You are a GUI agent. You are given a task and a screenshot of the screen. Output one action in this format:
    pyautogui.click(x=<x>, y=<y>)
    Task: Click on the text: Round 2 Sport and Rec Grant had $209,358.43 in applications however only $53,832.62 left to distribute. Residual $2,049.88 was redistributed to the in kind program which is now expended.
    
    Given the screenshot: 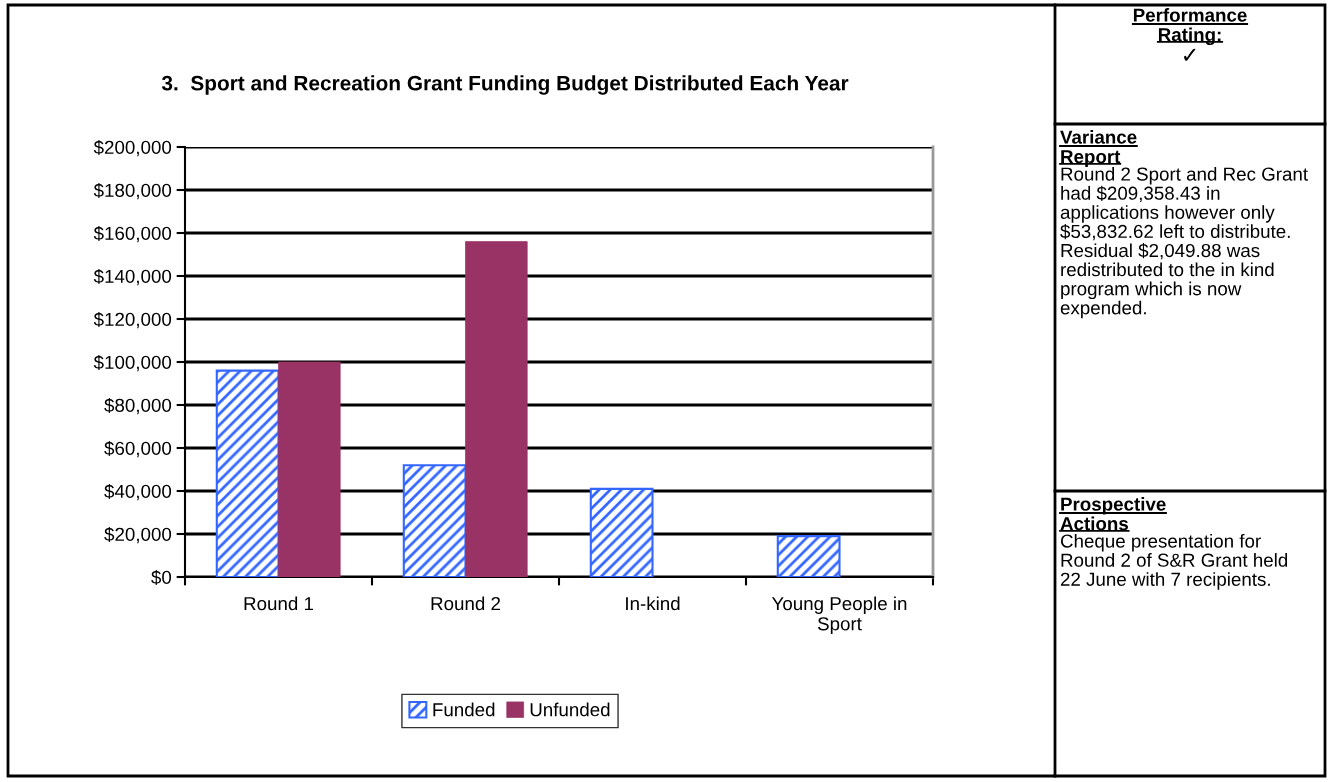 What is the action you would take?
    pyautogui.click(x=1184, y=242)
    